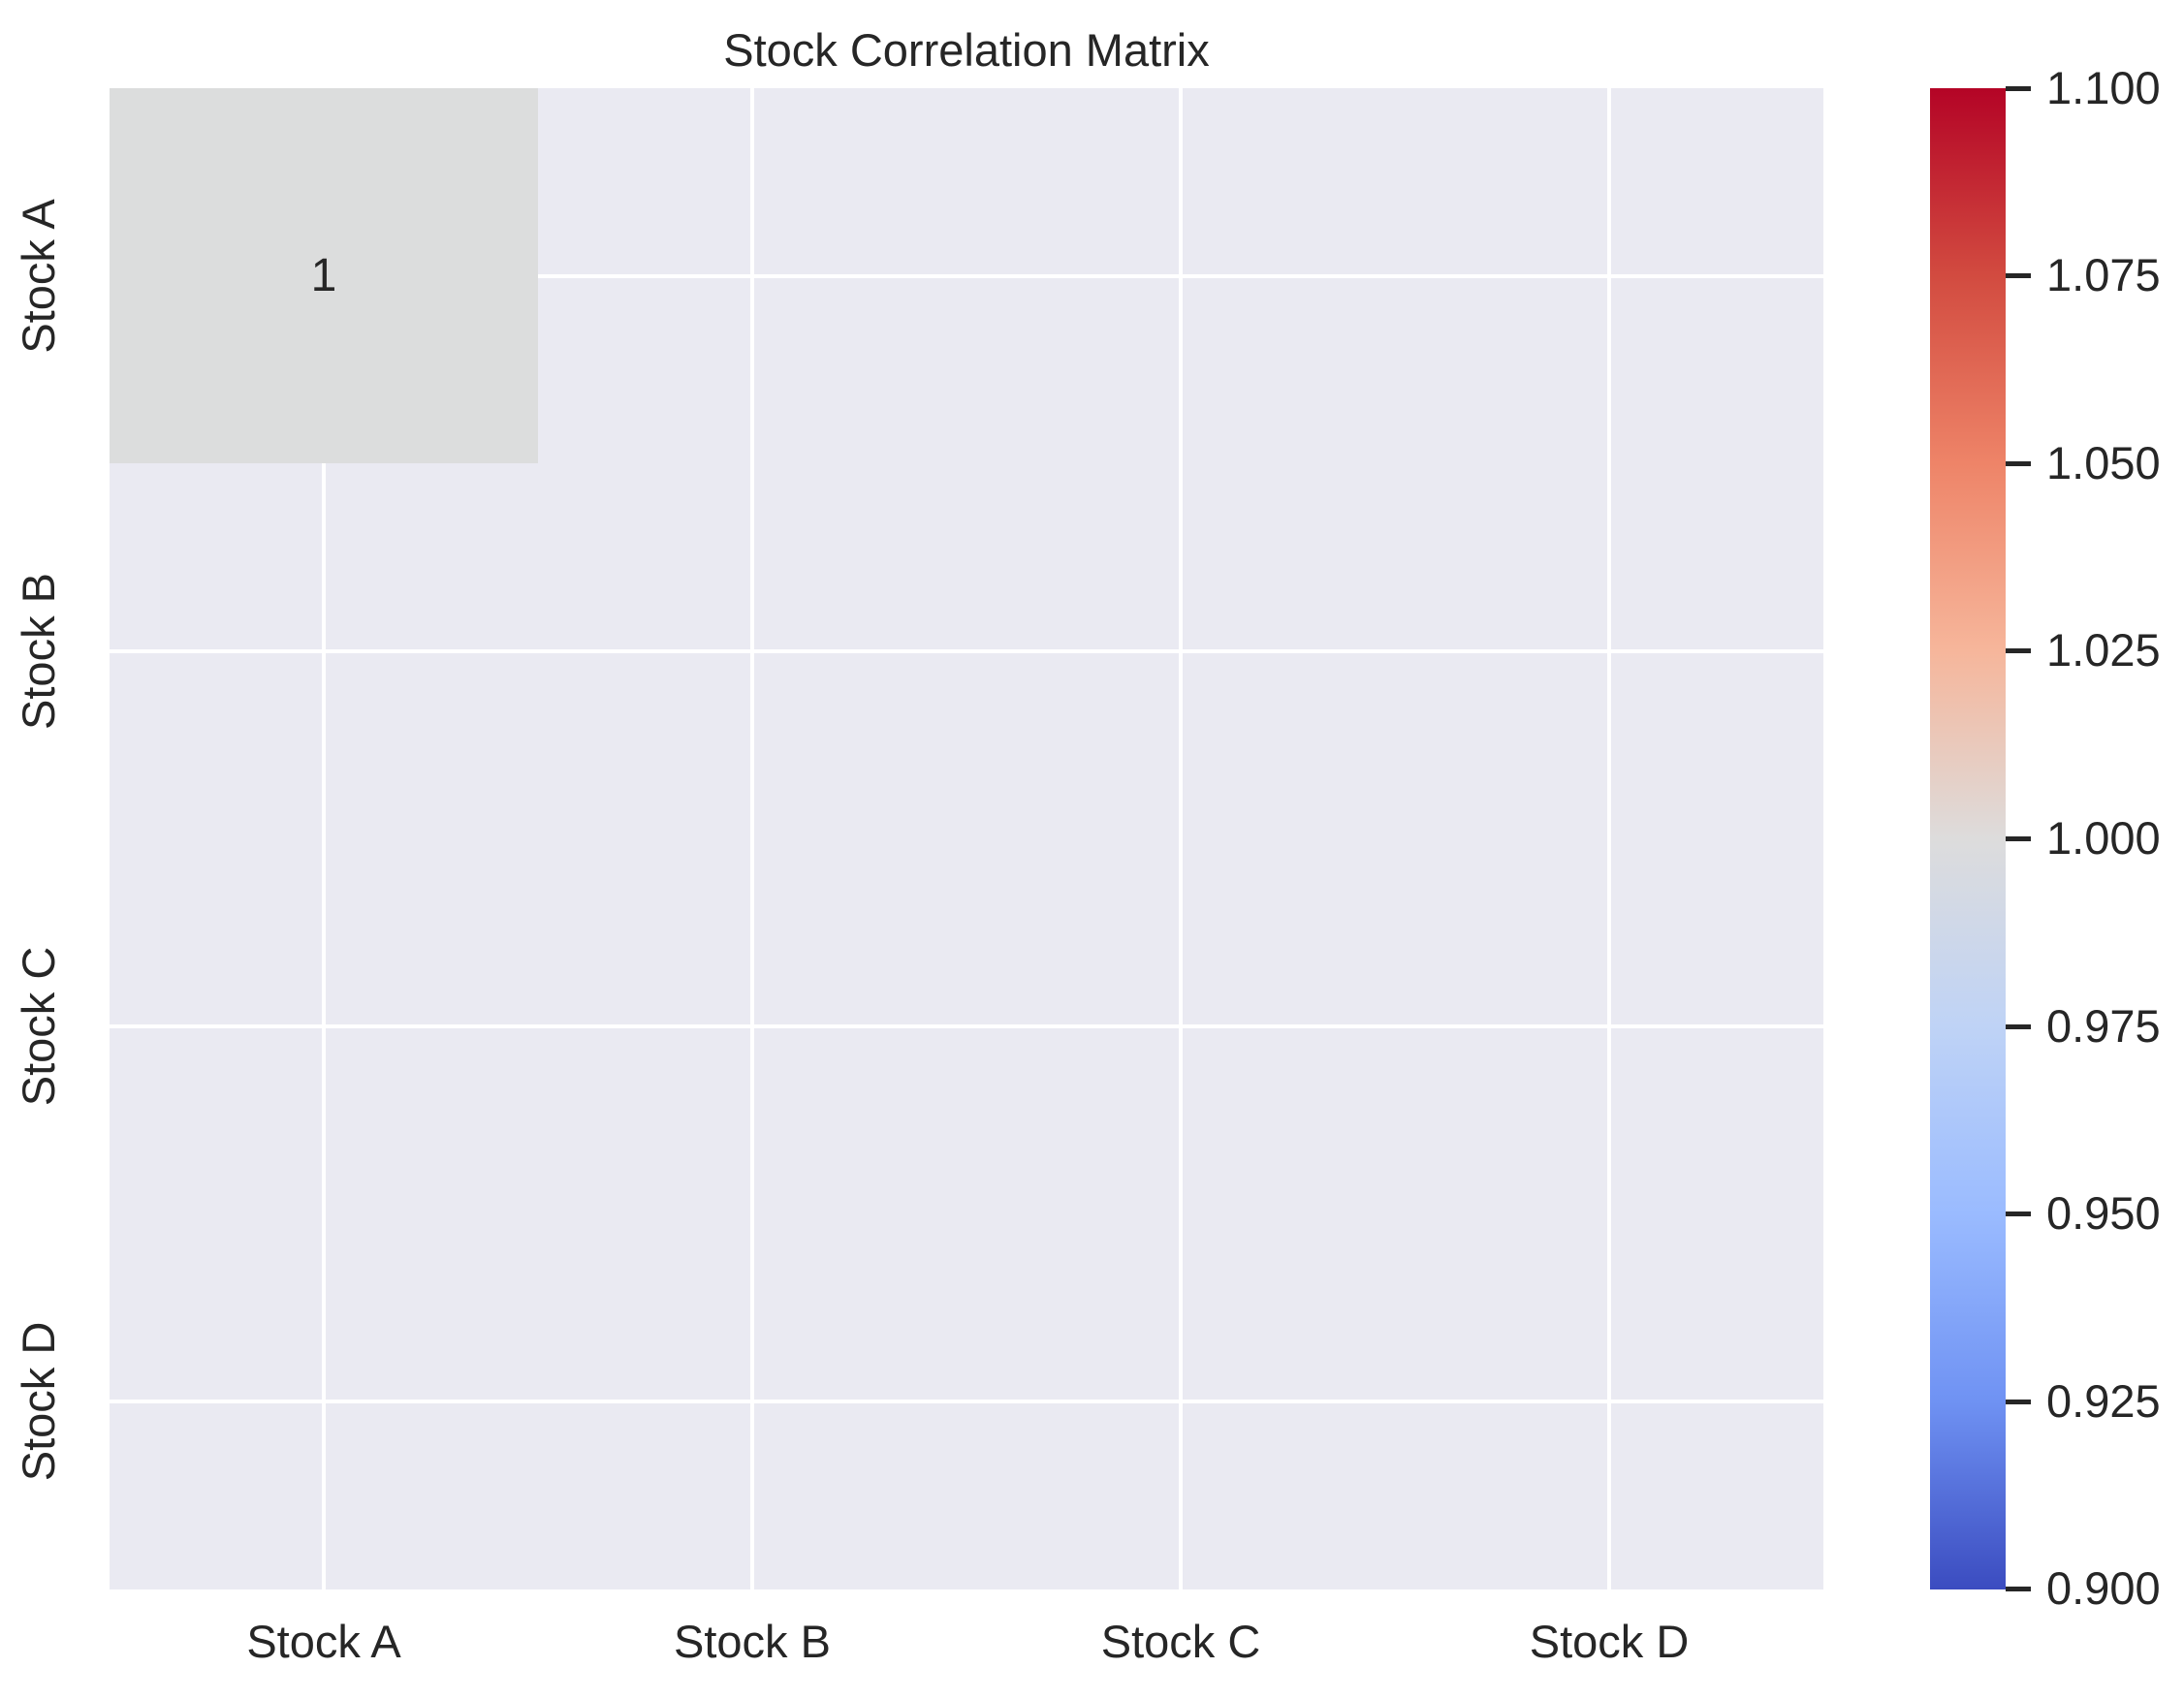  What do you see at coordinates (39, 1401) in the screenshot?
I see `y-tick-label: Stock D` at bounding box center [39, 1401].